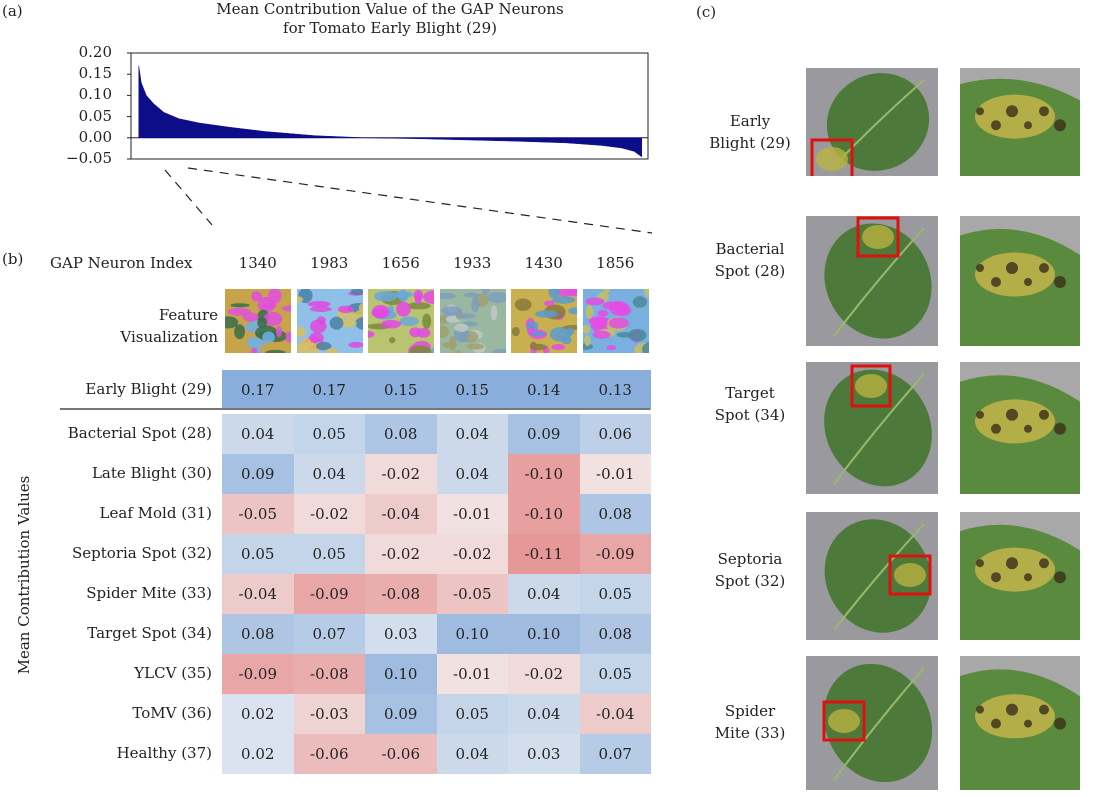 This screenshot has width=1096, height=797. I want to click on heatmap-row-label: Early Blight (29), so click(148, 389).